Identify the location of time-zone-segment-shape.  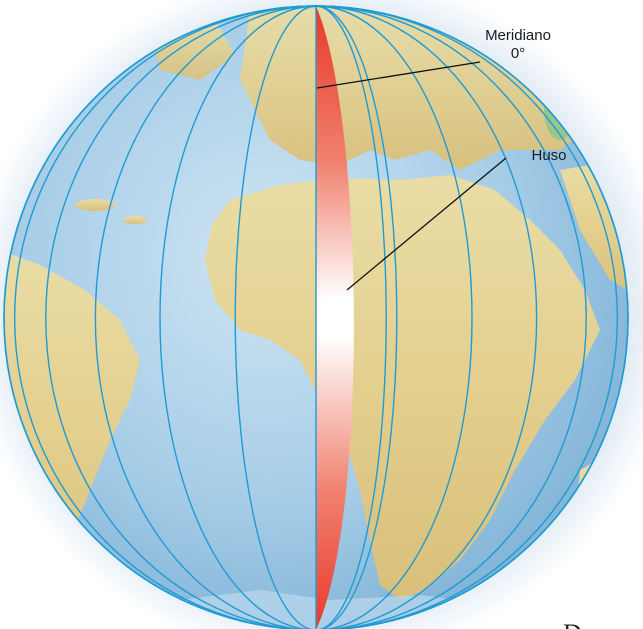
(334, 317).